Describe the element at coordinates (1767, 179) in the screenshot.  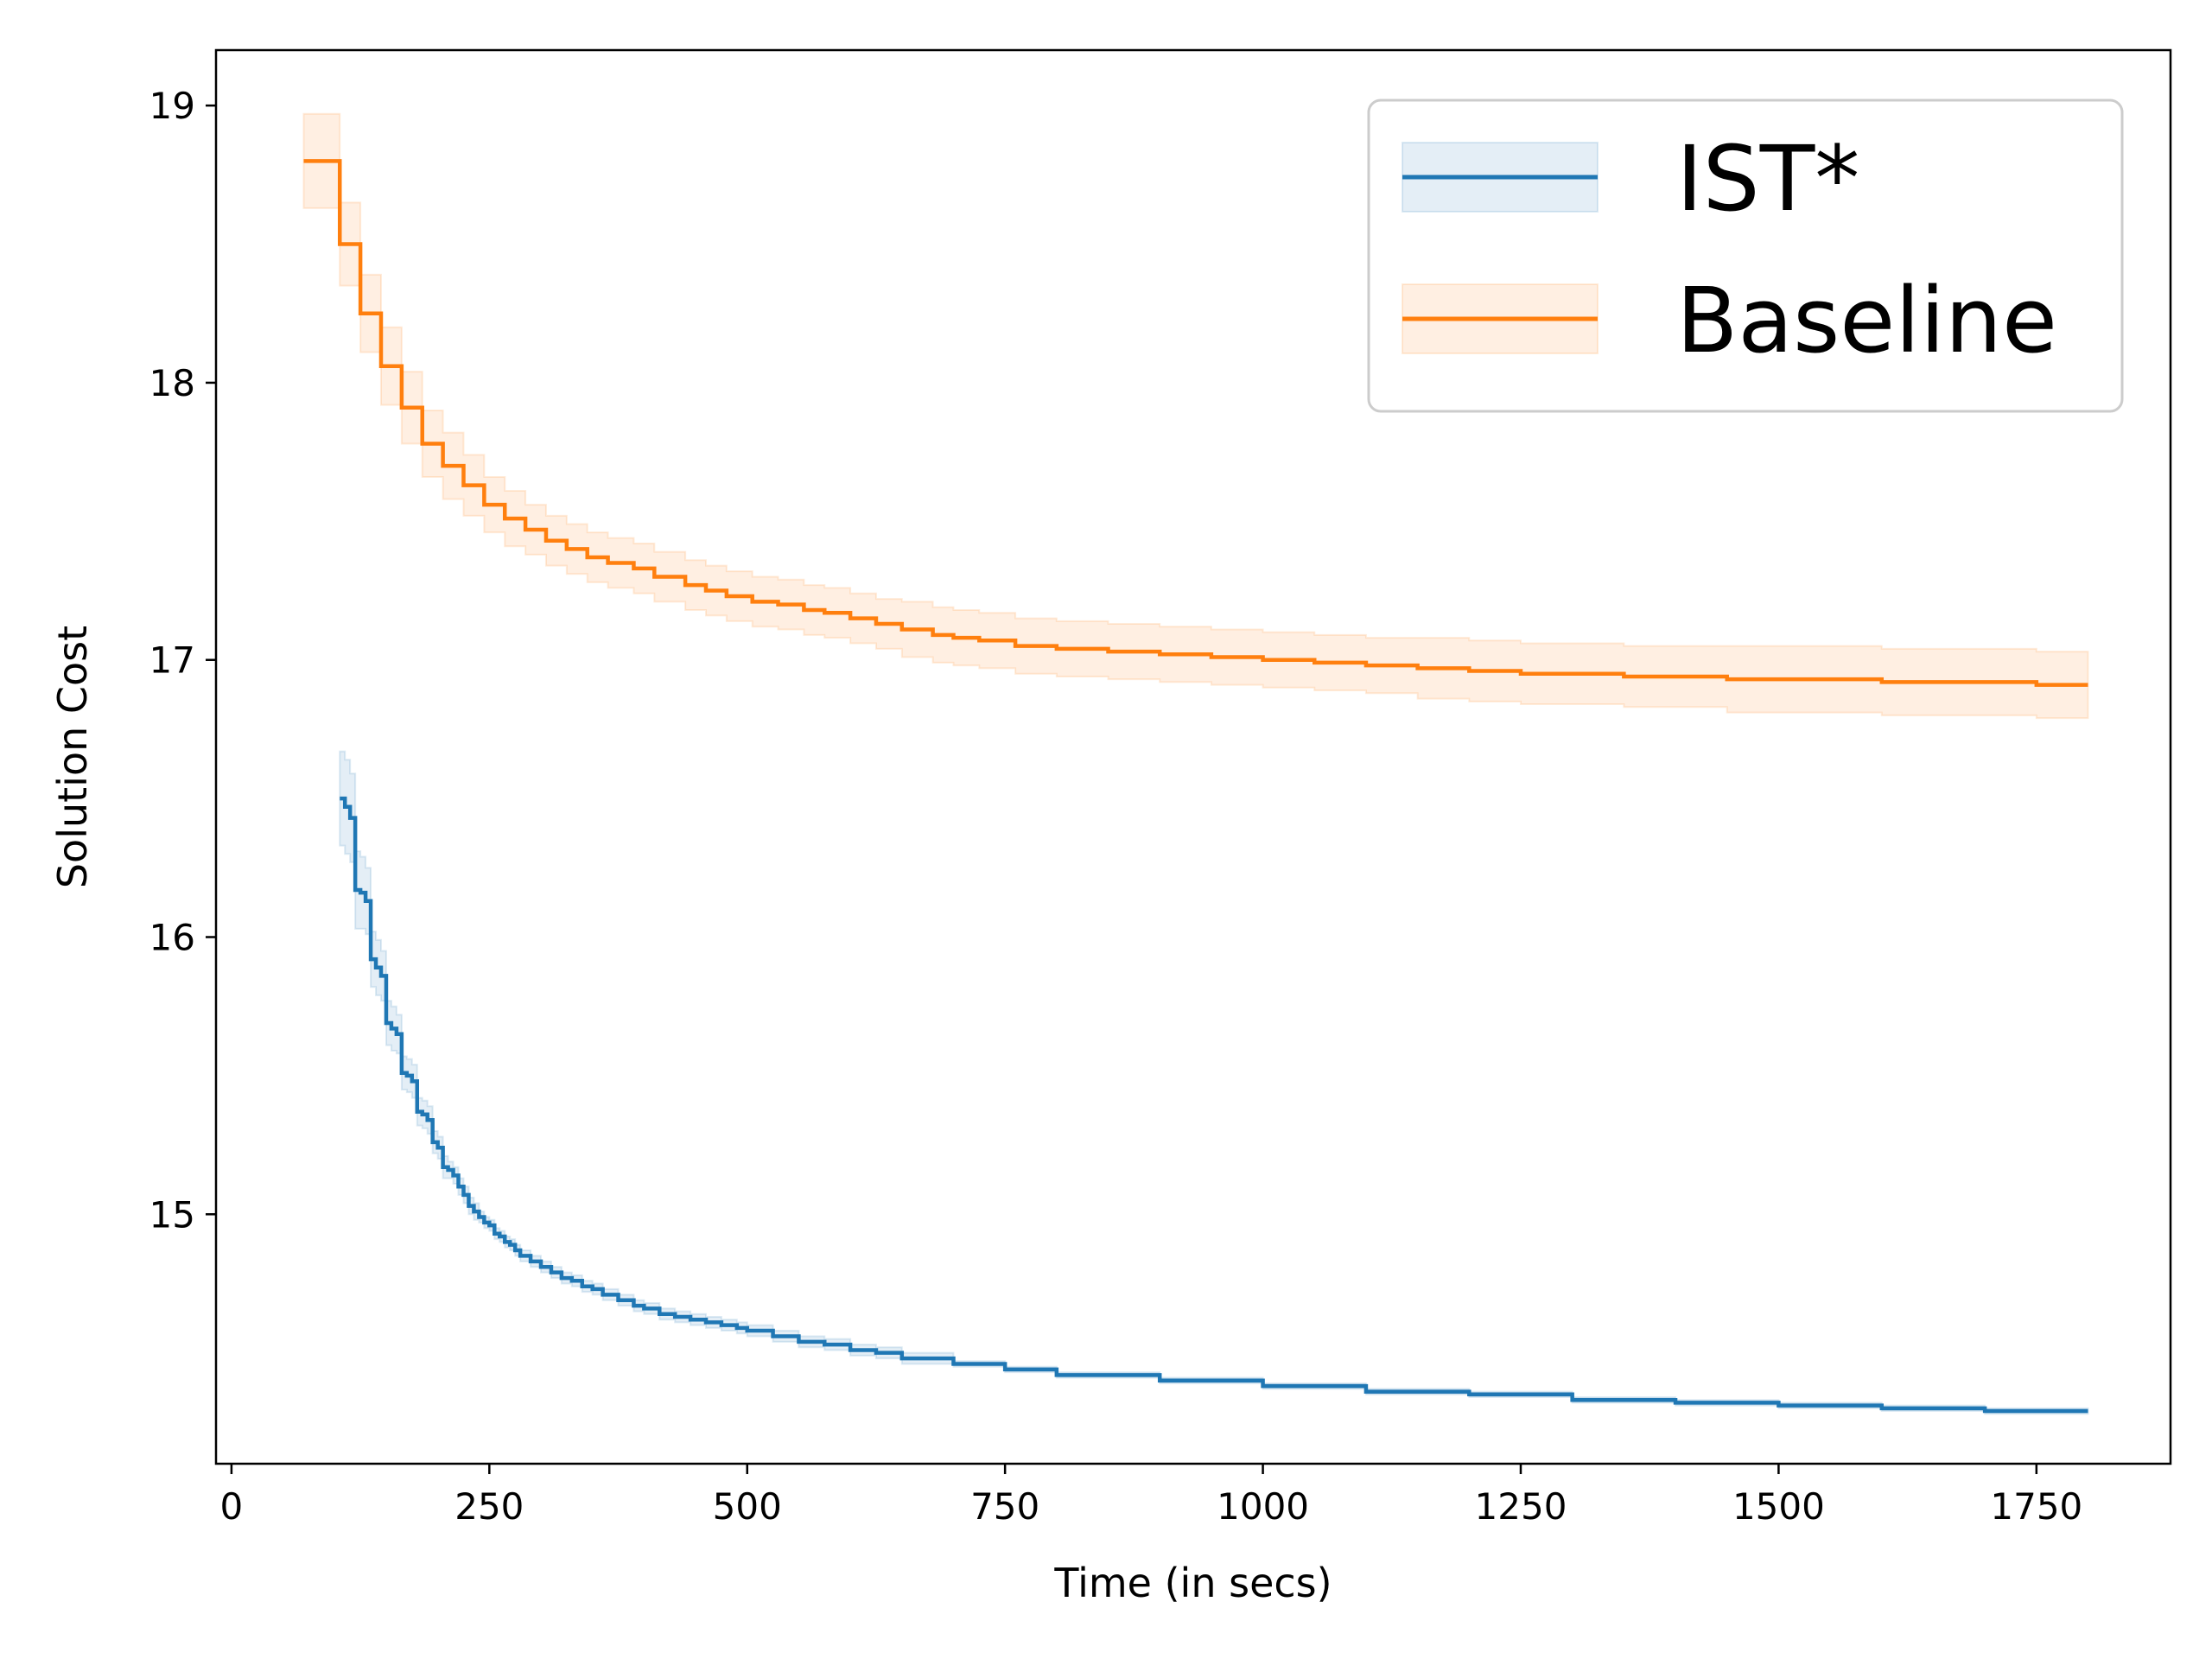
I see `ist-legend-label: IST*` at that location.